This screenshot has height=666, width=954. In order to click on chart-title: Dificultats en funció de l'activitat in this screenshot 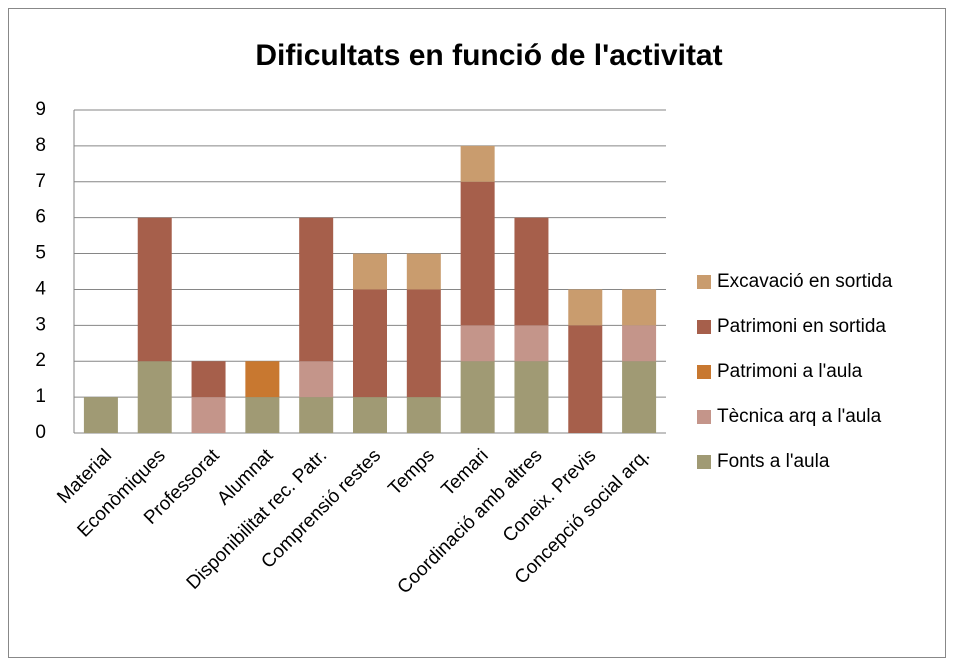, I will do `click(488, 55)`.